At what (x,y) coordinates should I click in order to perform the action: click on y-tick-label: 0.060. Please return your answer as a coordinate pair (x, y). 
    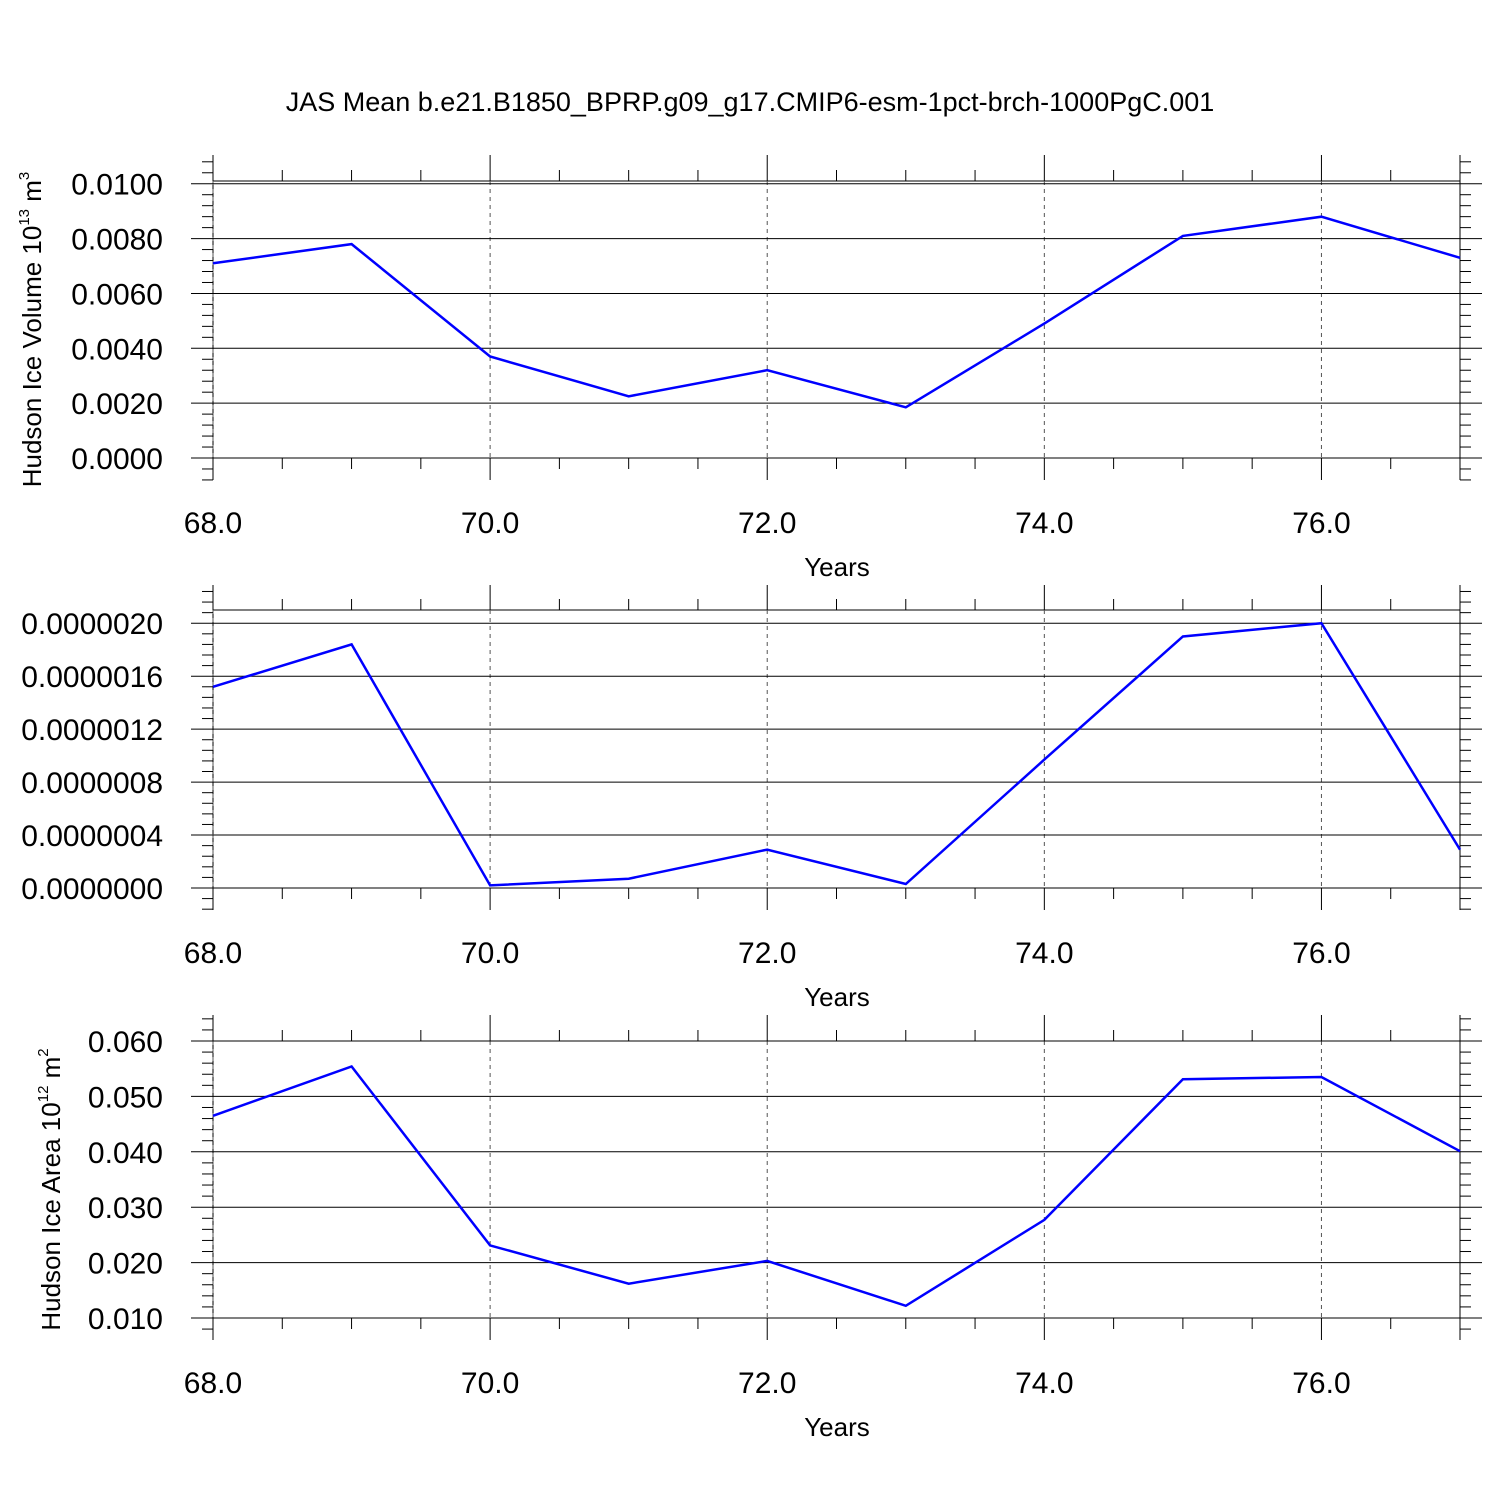
    Looking at the image, I should click on (125, 1042).